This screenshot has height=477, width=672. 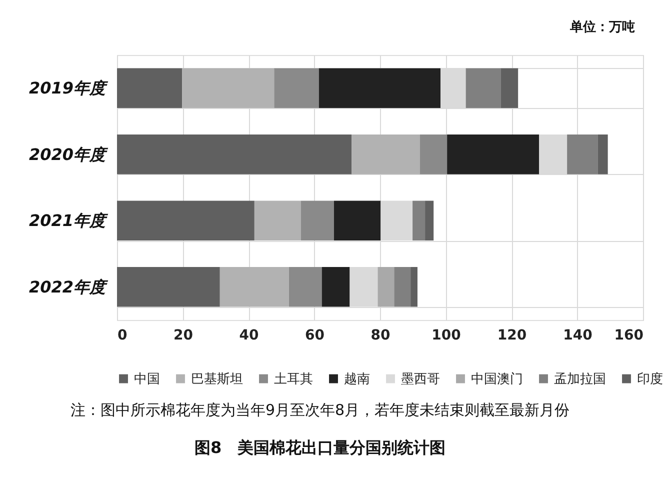 What do you see at coordinates (578, 336) in the screenshot?
I see `x-tick-label: 140` at bounding box center [578, 336].